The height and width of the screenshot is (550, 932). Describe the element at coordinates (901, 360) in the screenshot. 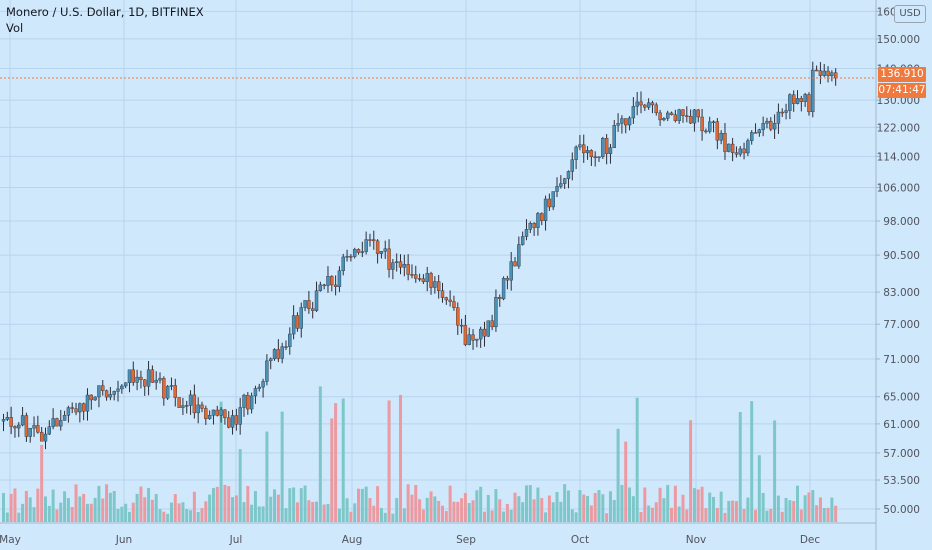

I see `y-tick-label: 71.000` at that location.